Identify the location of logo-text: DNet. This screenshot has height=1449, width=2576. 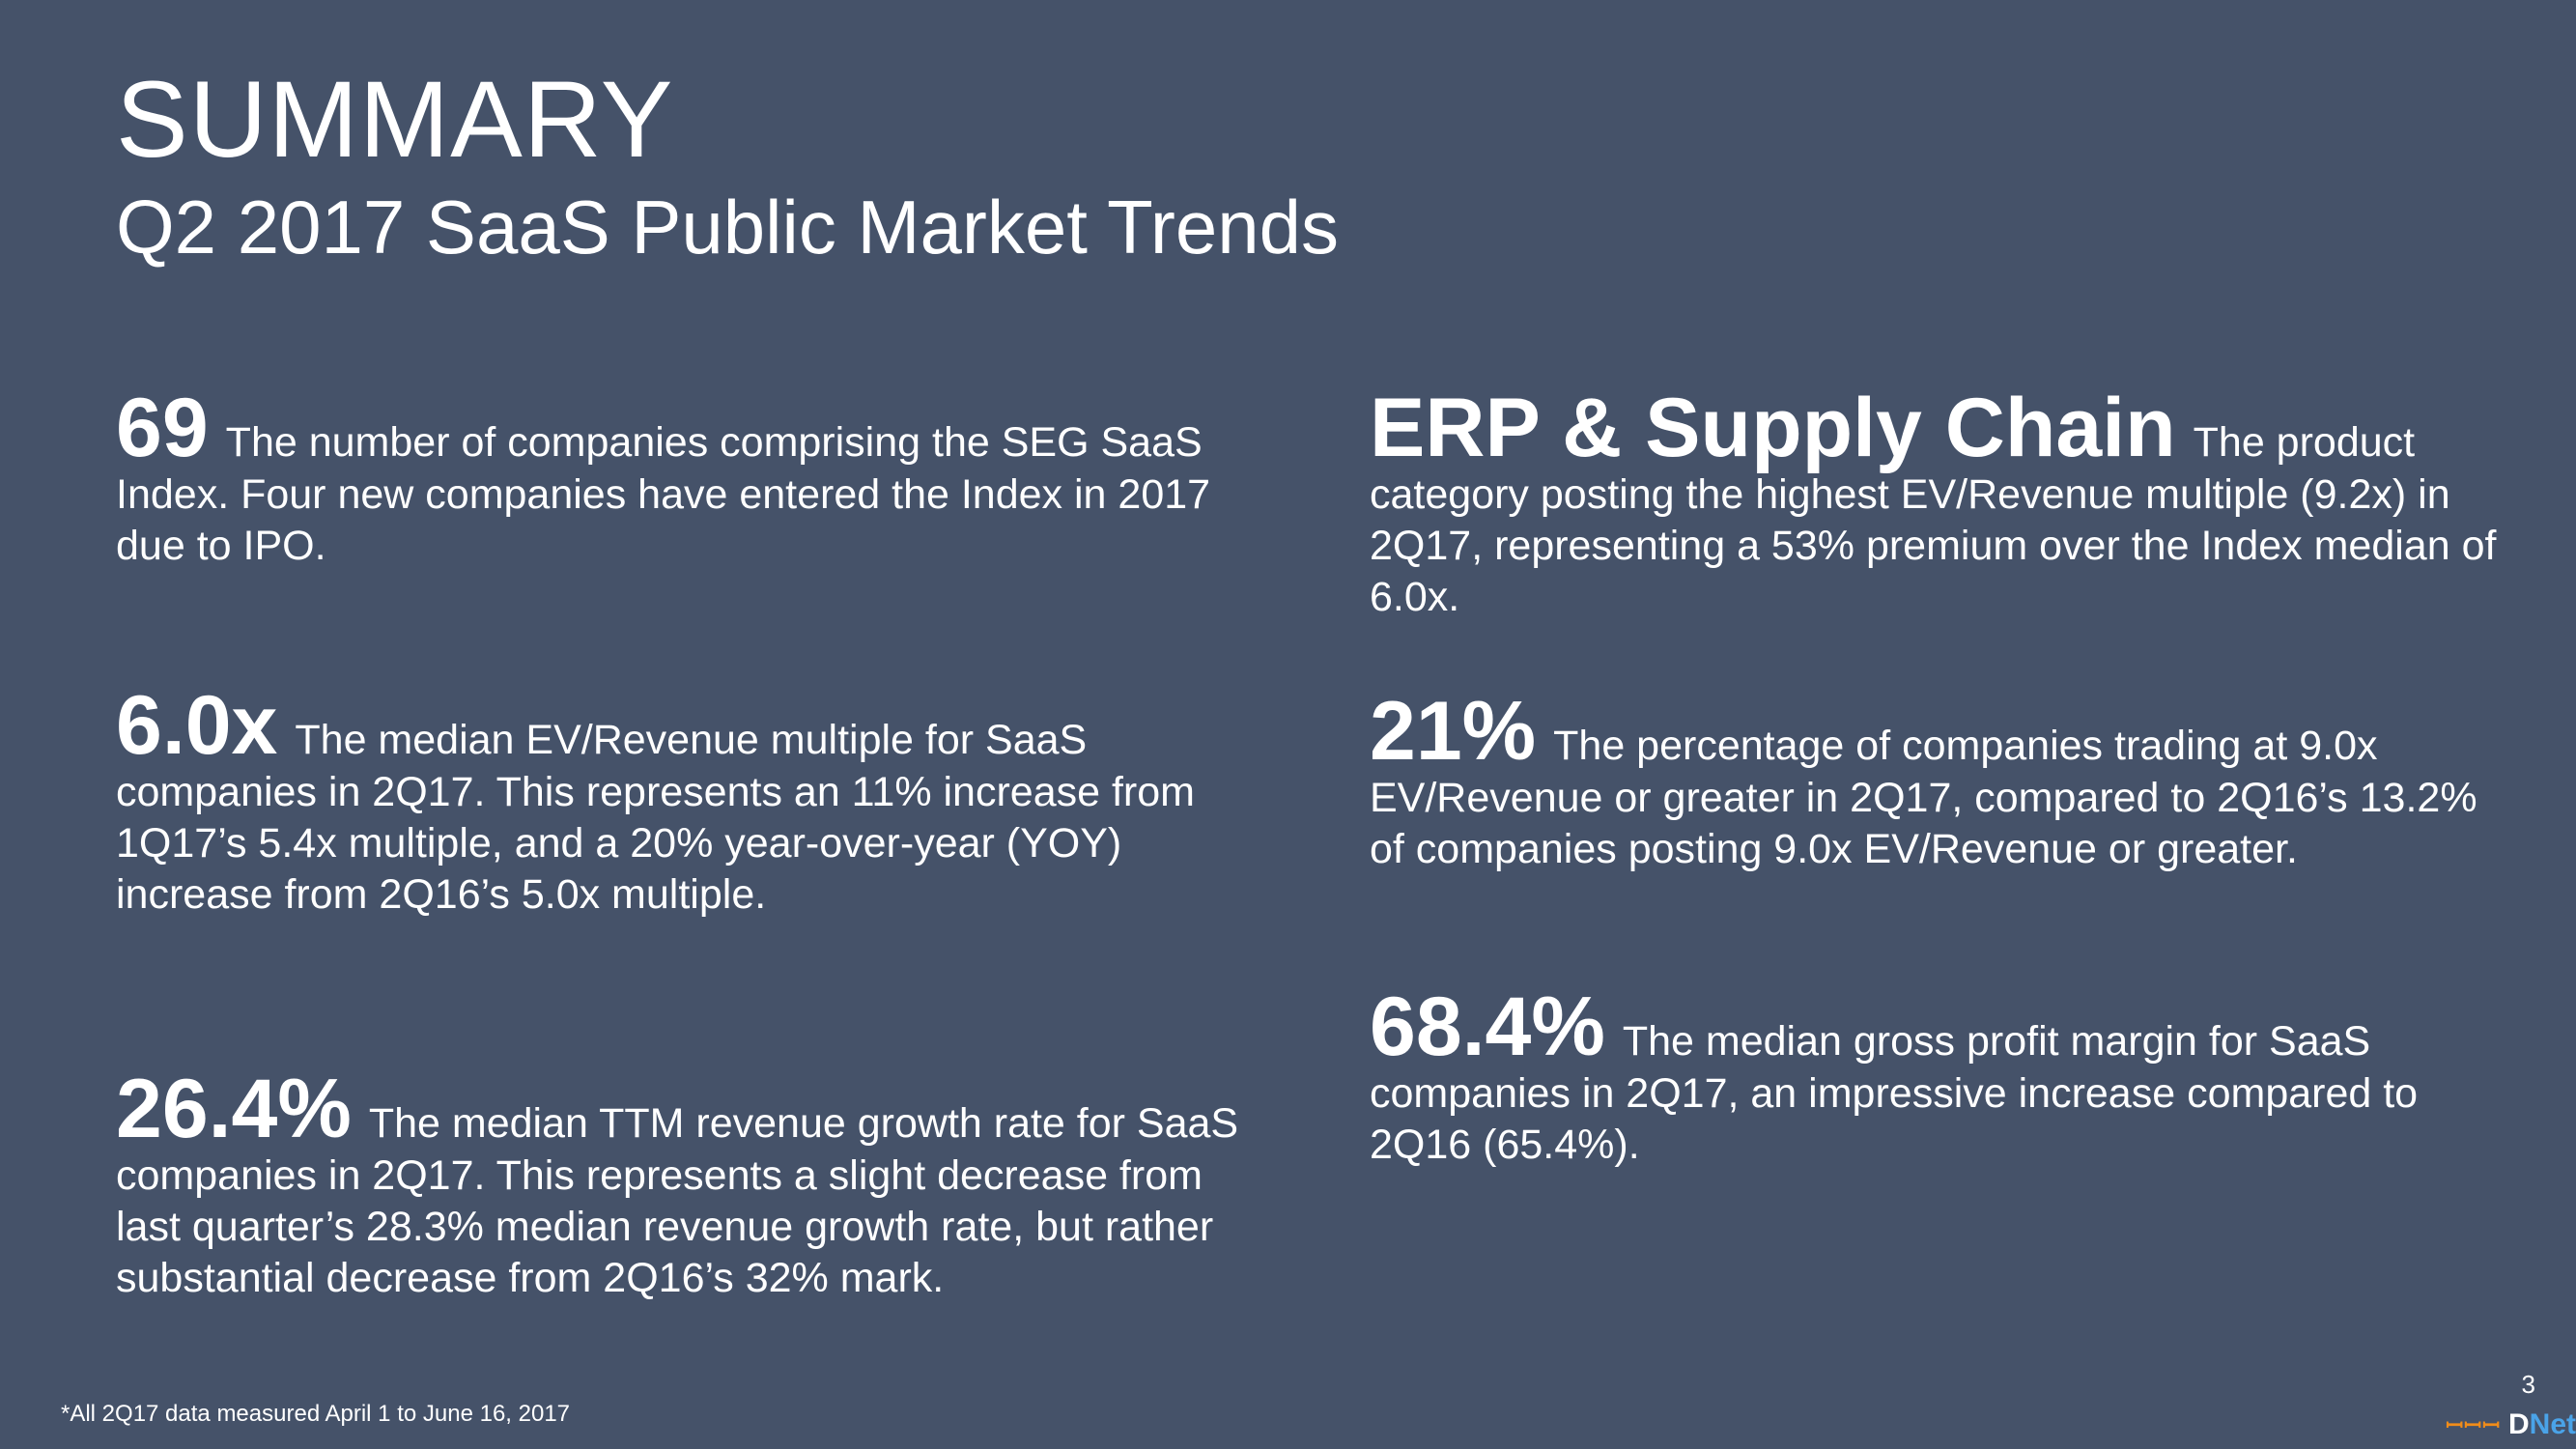
(2542, 1424).